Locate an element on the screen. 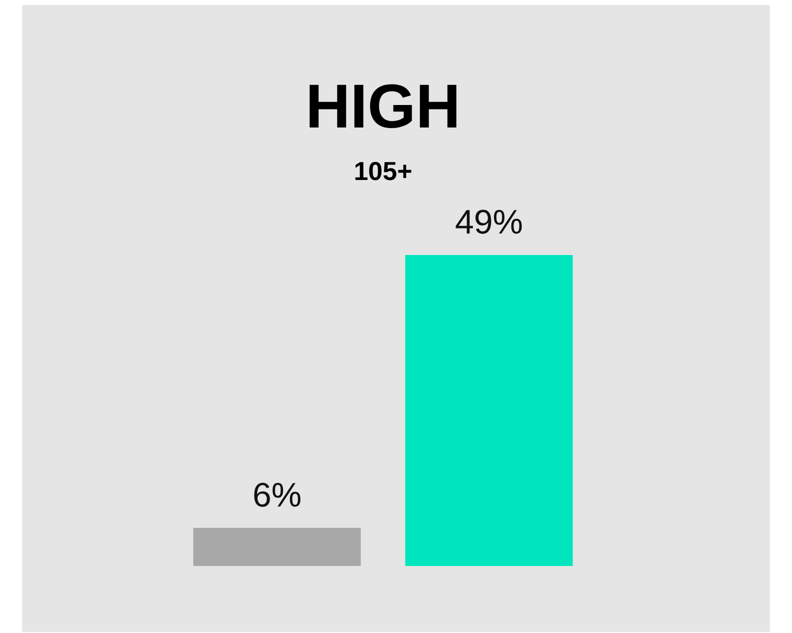 Image resolution: width=792 pixels, height=633 pixels. data-label: 49% is located at coordinates (489, 222).